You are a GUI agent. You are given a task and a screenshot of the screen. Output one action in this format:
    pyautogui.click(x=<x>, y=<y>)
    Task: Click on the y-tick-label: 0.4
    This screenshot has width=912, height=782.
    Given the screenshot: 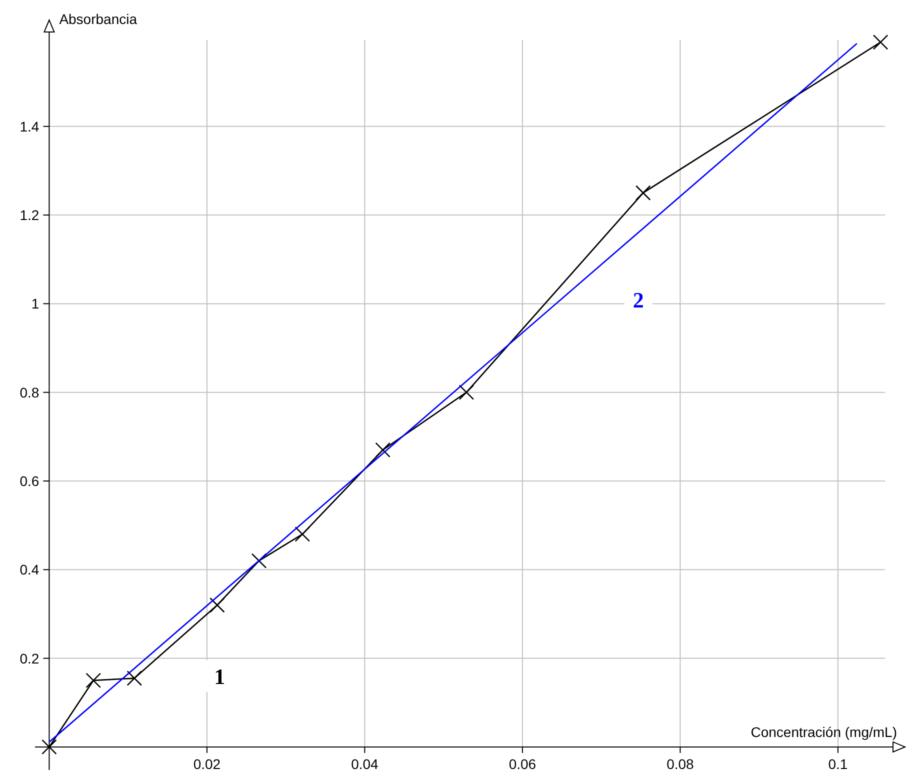 What is the action you would take?
    pyautogui.click(x=30, y=570)
    